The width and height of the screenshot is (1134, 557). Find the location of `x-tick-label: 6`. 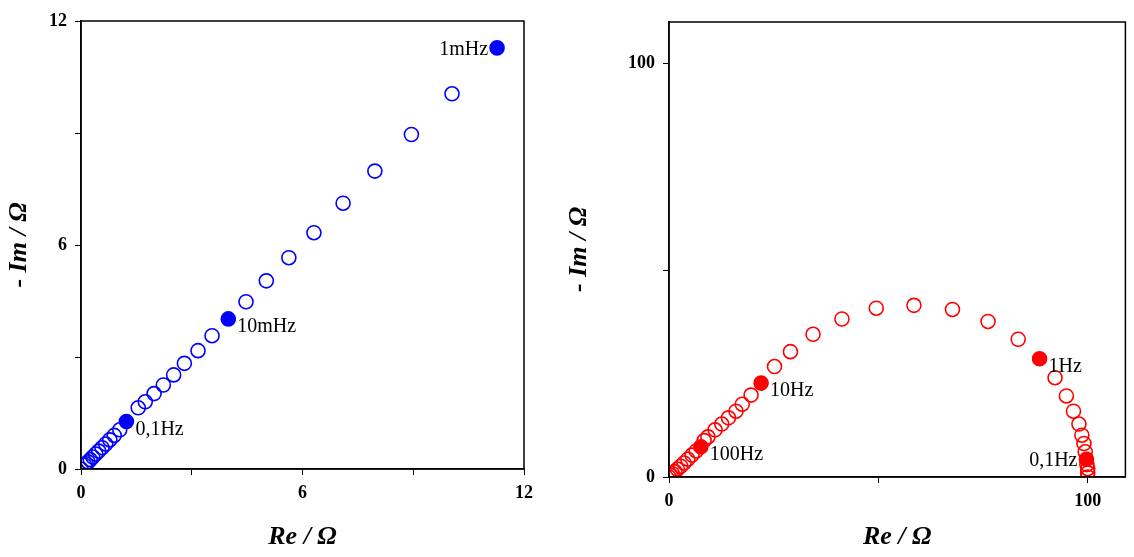

x-tick-label: 6 is located at coordinates (302, 492).